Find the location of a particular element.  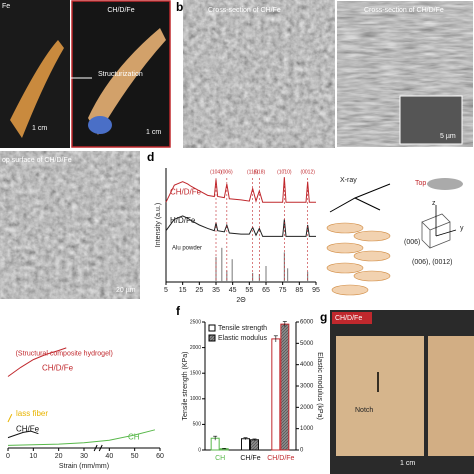

y2-tick-label: 5000 is located at coordinates (307, 344).